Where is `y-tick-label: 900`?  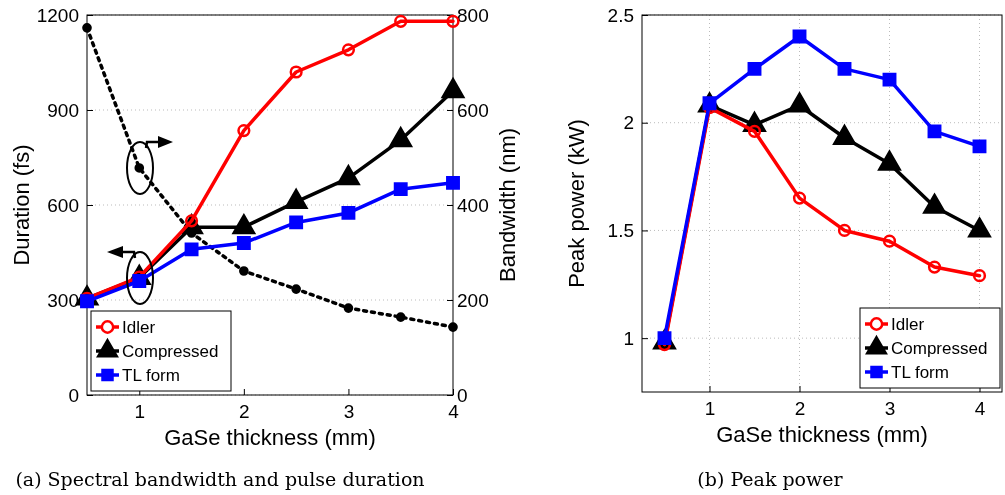 y-tick-label: 900 is located at coordinates (63, 110).